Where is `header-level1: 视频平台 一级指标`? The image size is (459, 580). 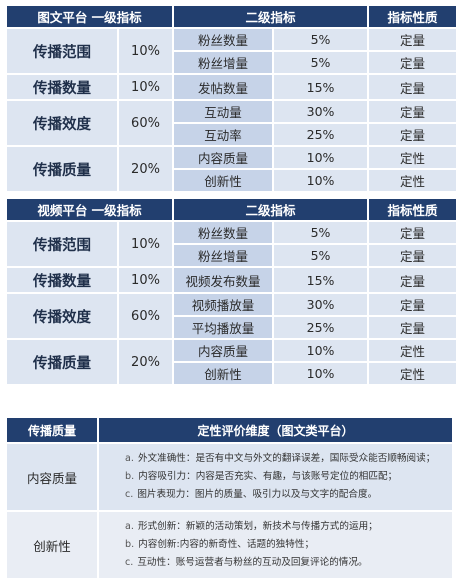 header-level1: 视频平台 一级指标 is located at coordinates (90, 209).